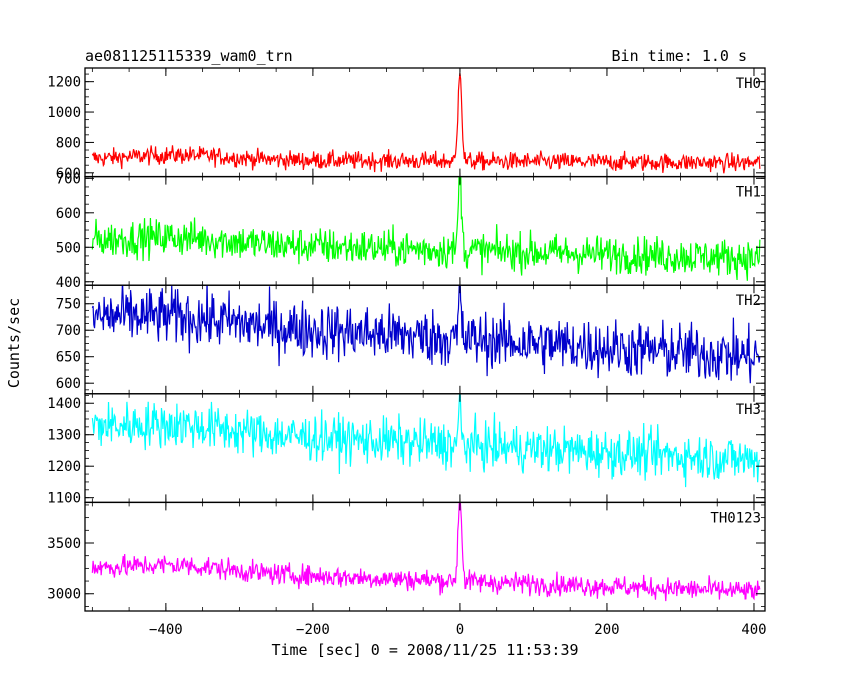 This screenshot has height=680, width=850. Describe the element at coordinates (64, 544) in the screenshot. I see `y-tick-label: 3500` at that location.